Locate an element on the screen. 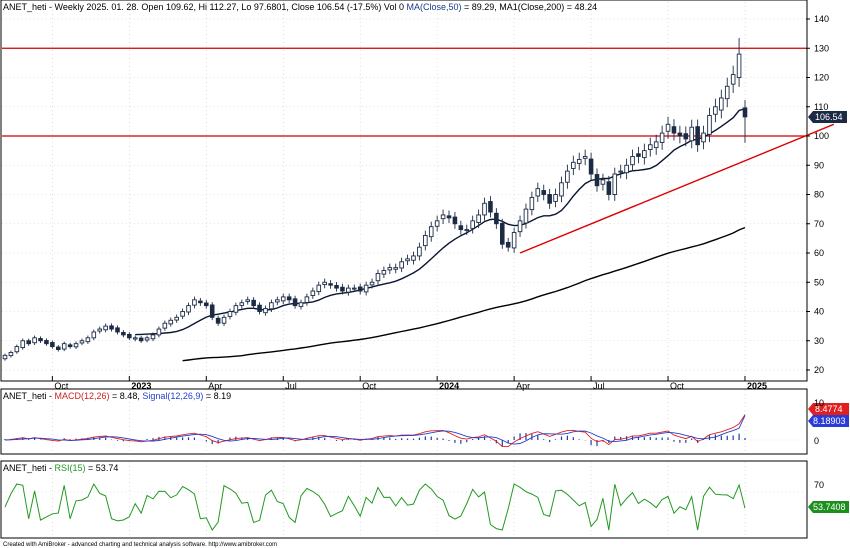 The height and width of the screenshot is (548, 850). y-tick-label: 140 is located at coordinates (821, 19).